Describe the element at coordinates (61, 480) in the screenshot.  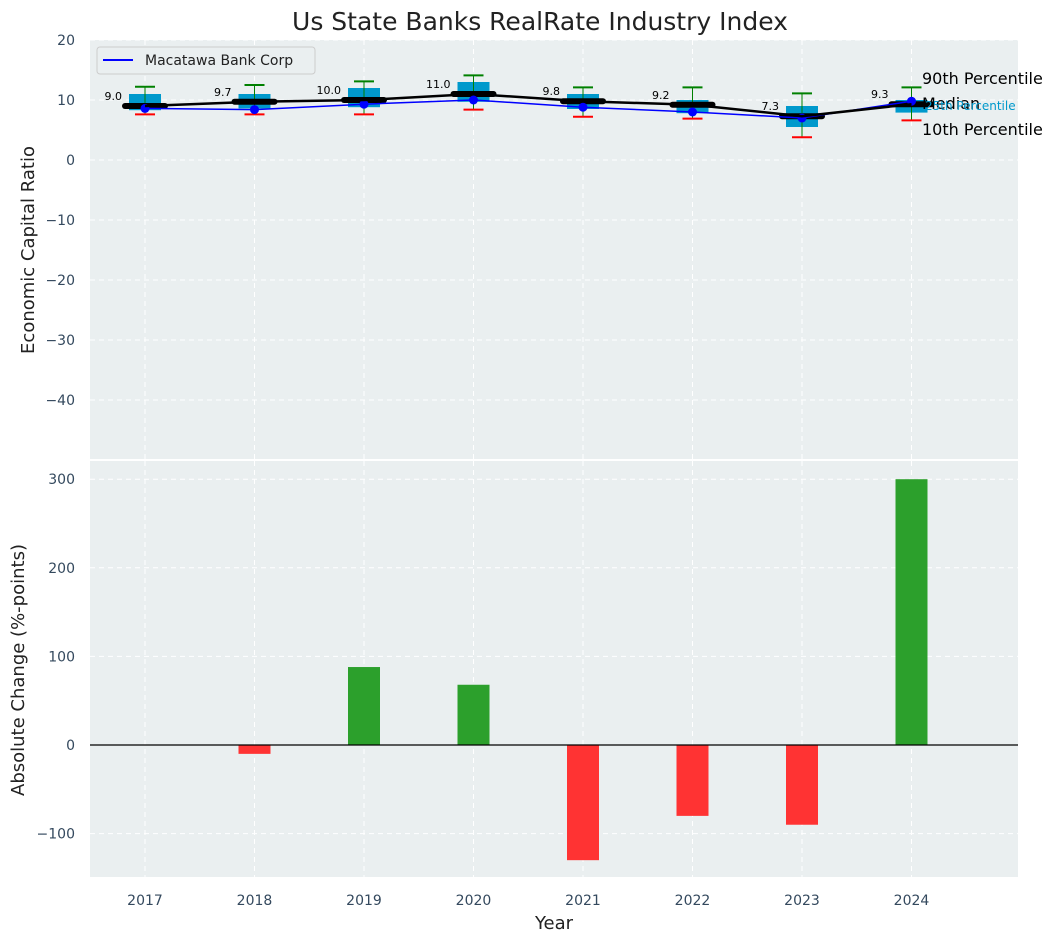
I see `bottom-y-tick-label: 300` at that location.